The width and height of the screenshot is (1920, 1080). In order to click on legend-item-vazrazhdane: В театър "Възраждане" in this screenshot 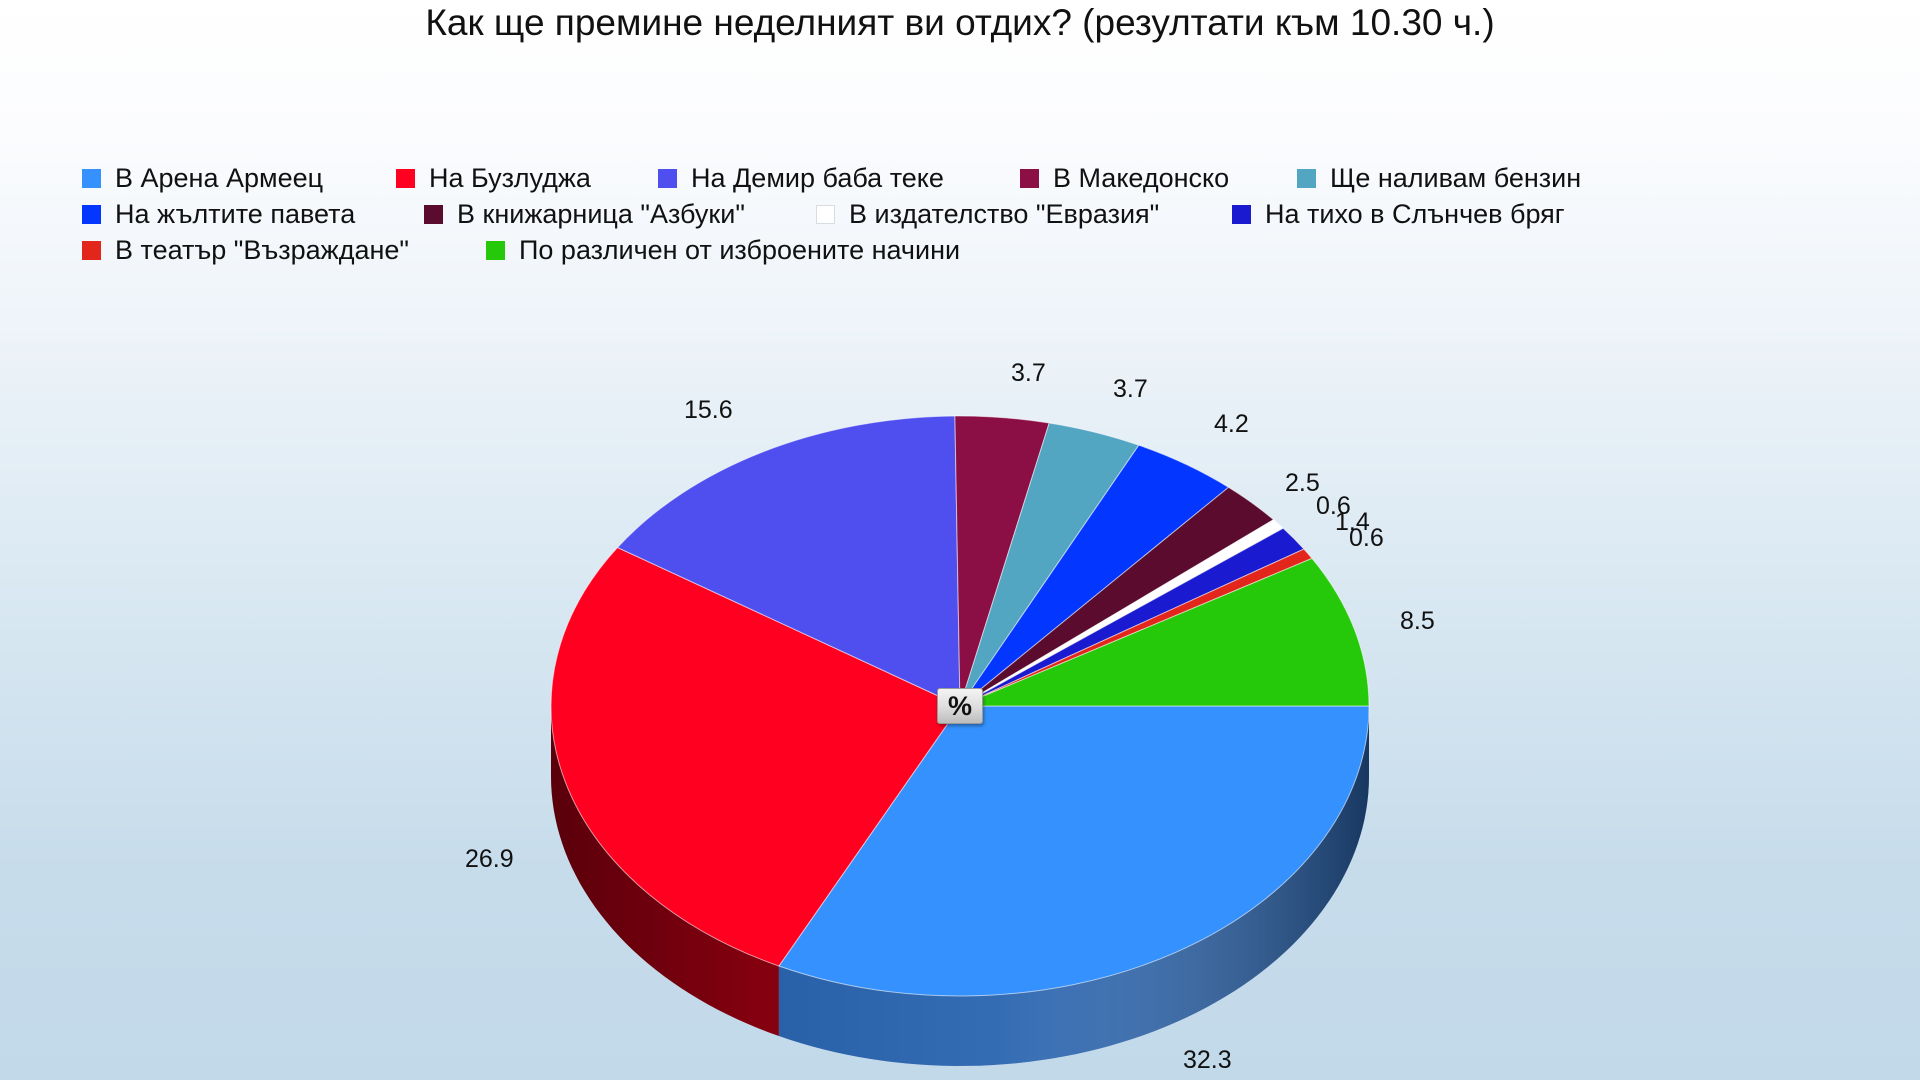, I will do `click(245, 250)`.